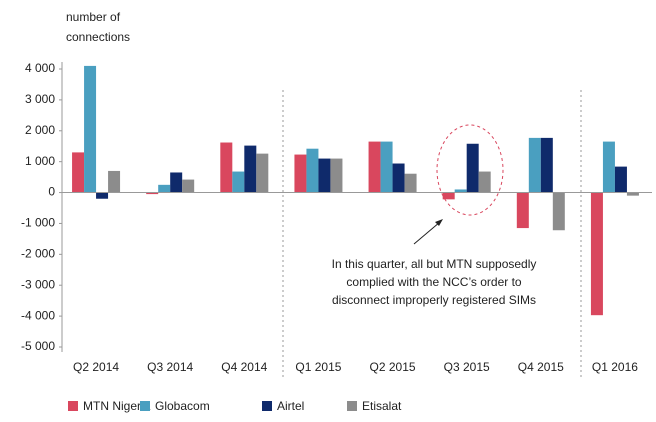 This screenshot has height=422, width=656. I want to click on y-tick-label: -5 000, so click(38, 346).